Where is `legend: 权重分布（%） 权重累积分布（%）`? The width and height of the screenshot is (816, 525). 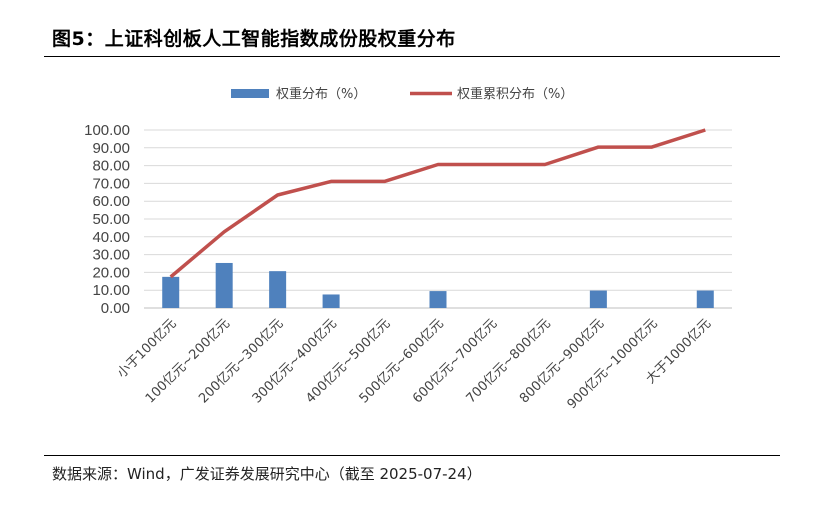 legend: 权重分布（%） 权重累积分布（%） is located at coordinates (402, 94).